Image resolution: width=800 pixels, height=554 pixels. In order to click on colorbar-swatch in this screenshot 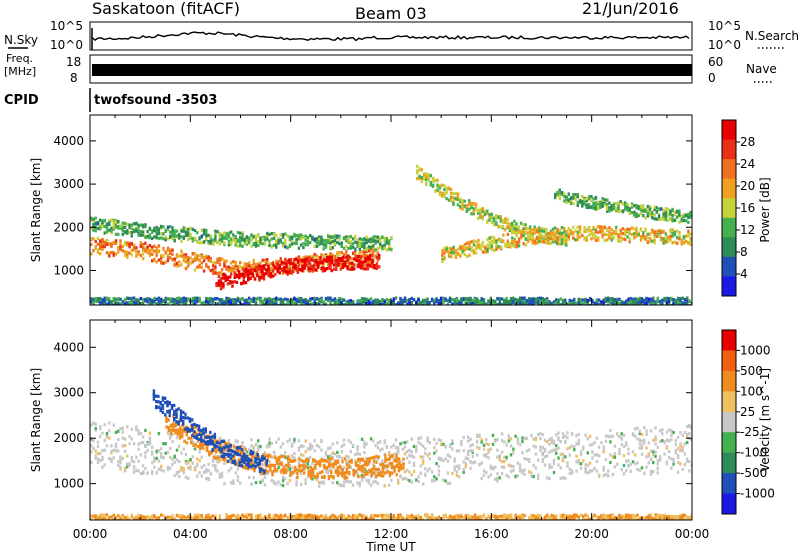, I will do `click(729, 149)`.